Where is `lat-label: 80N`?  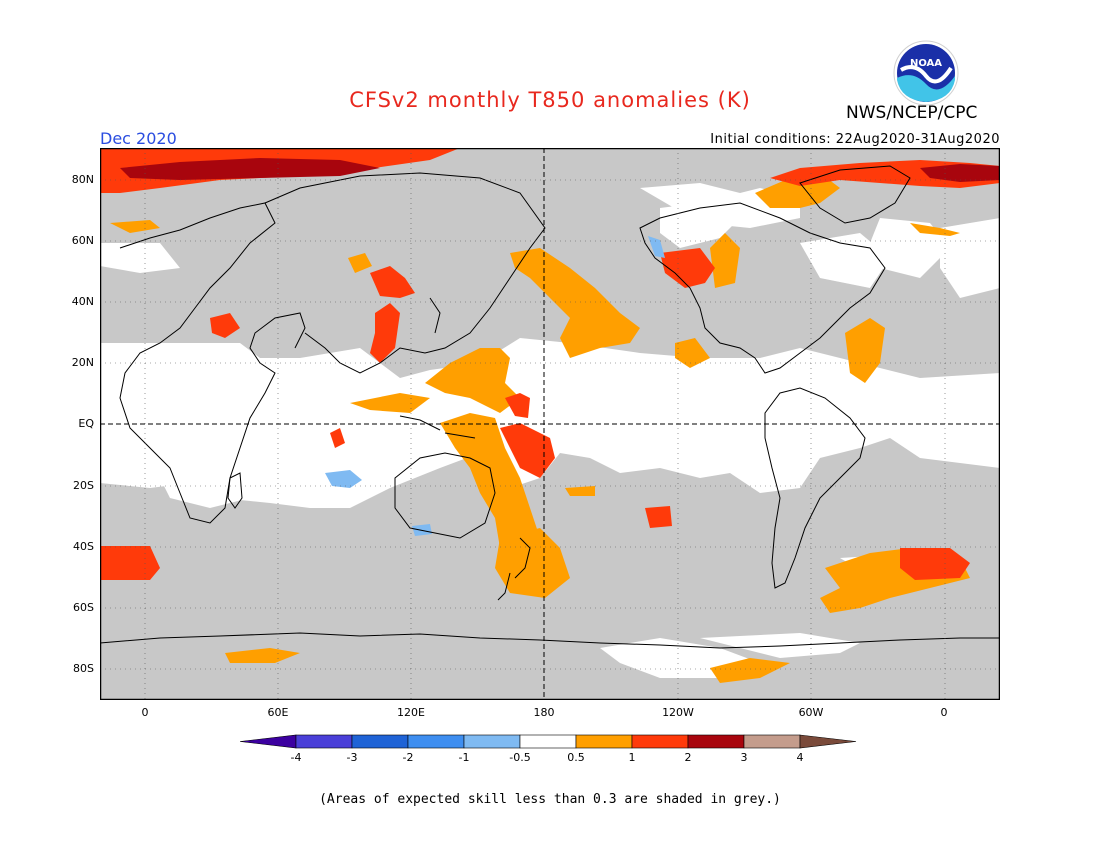
lat-label: 80N is located at coordinates (82, 179).